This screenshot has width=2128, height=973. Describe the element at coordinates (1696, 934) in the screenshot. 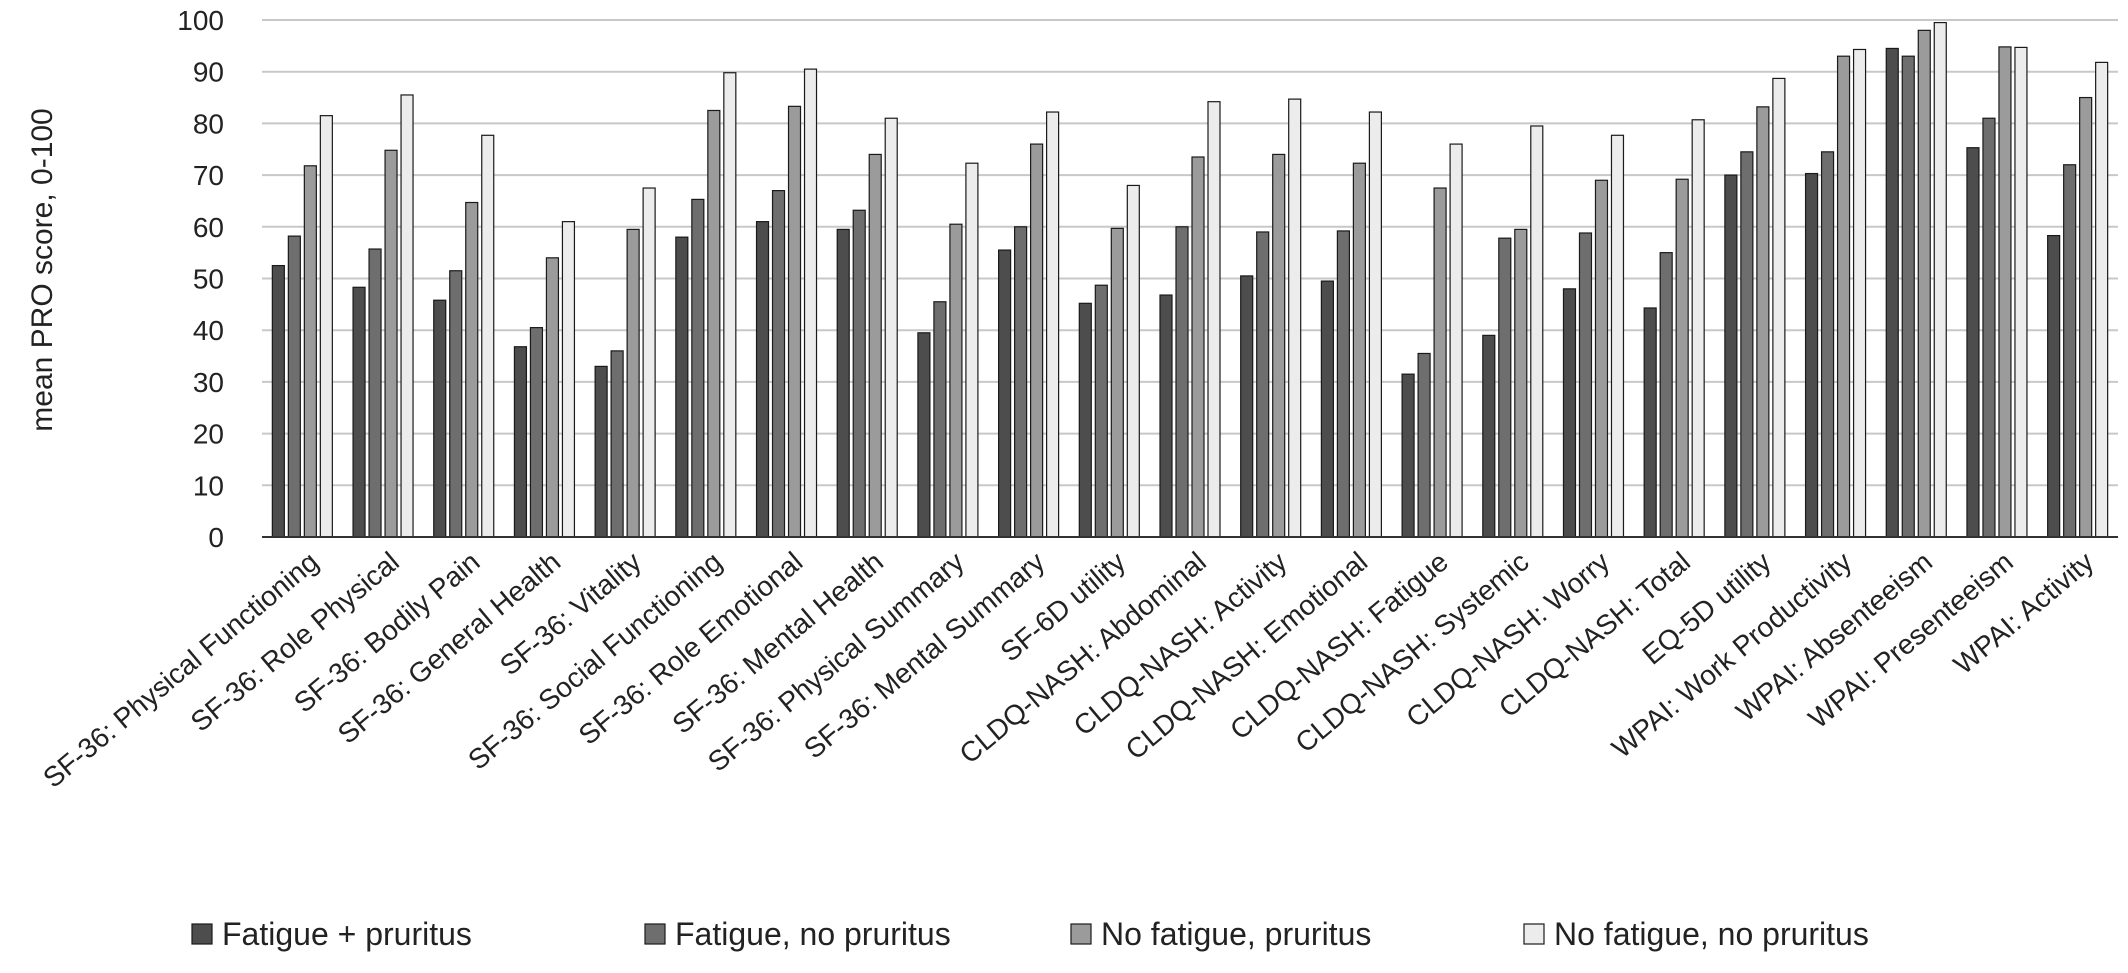

I see `legend-item: No fatigue, no pruritus` at that location.